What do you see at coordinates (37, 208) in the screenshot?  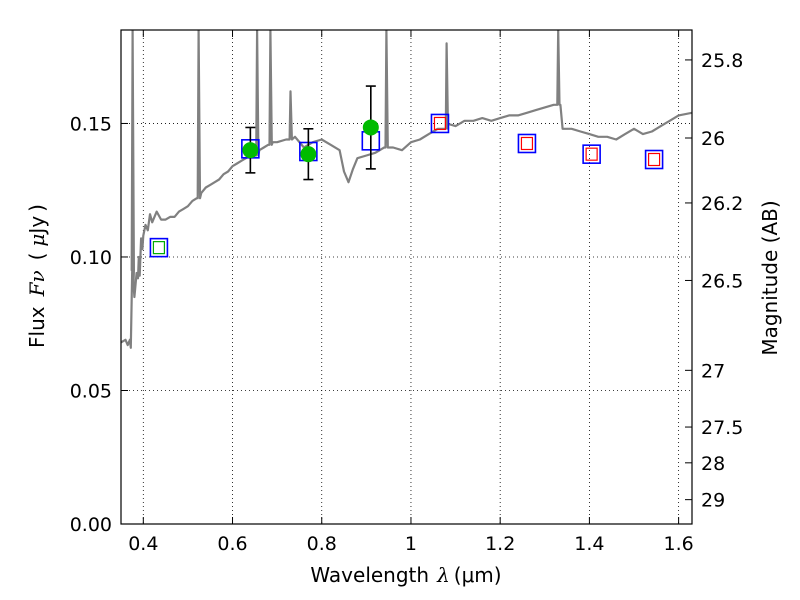 I see `y-axis-label-close: )` at bounding box center [37, 208].